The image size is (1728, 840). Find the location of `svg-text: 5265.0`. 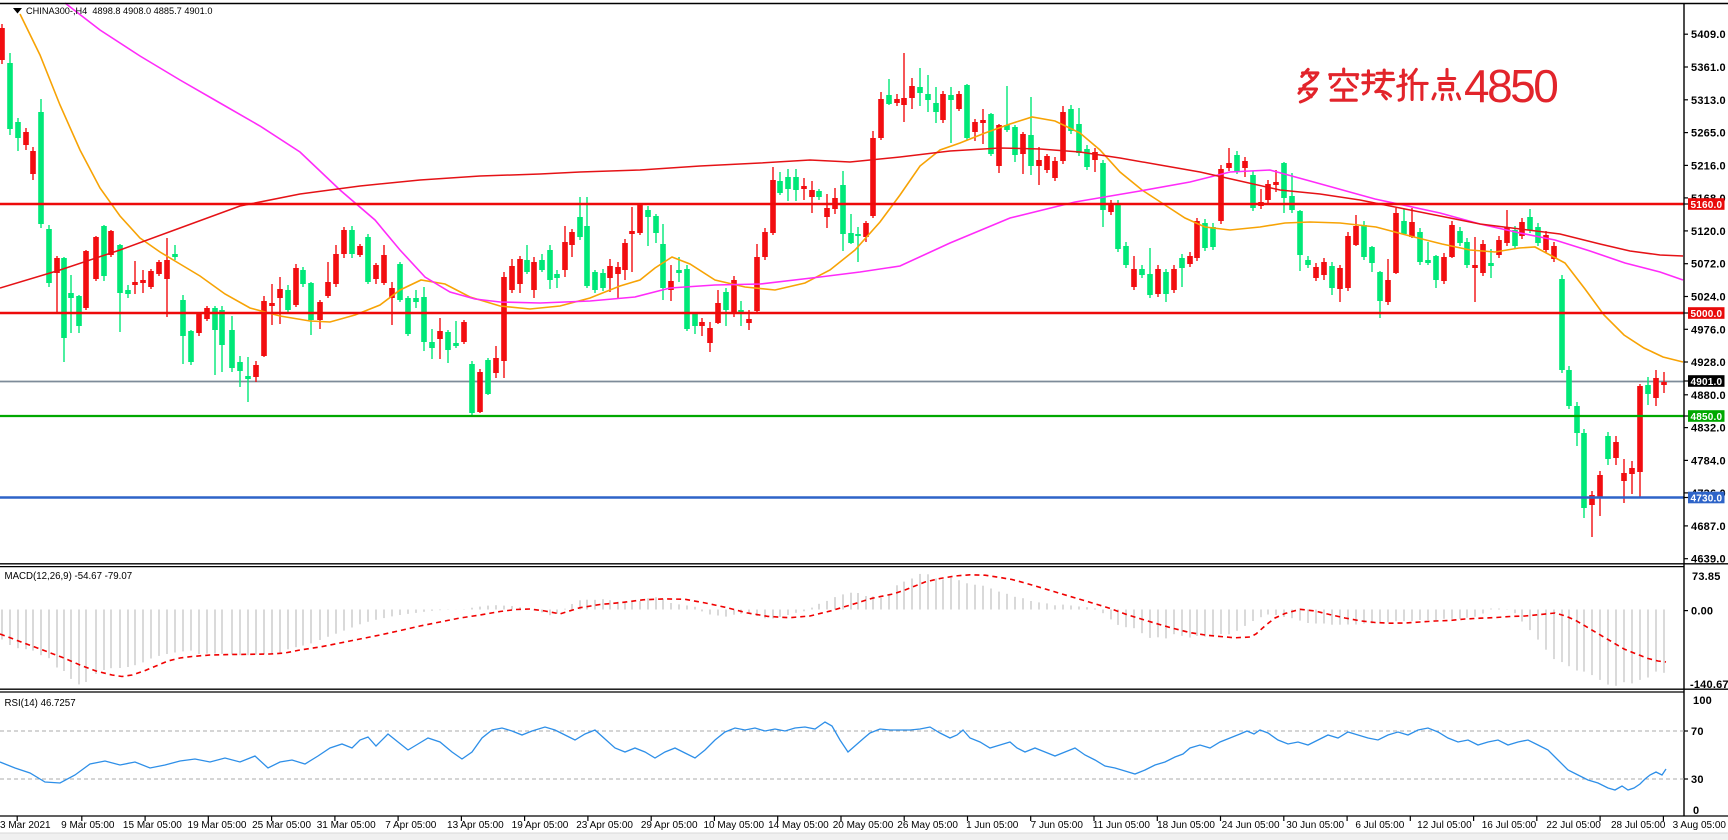

svg-text: 5265.0 is located at coordinates (1708, 134).